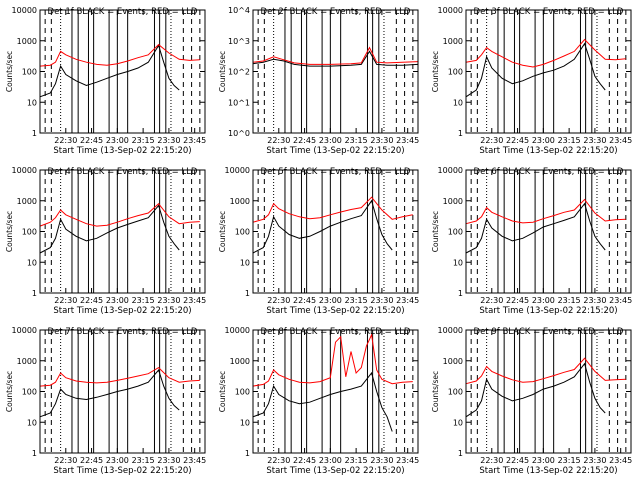 This screenshot has height=480, width=640. I want to click on panel-title: Det 5f BLACK = Events, RED = LLD, so click(336, 172).